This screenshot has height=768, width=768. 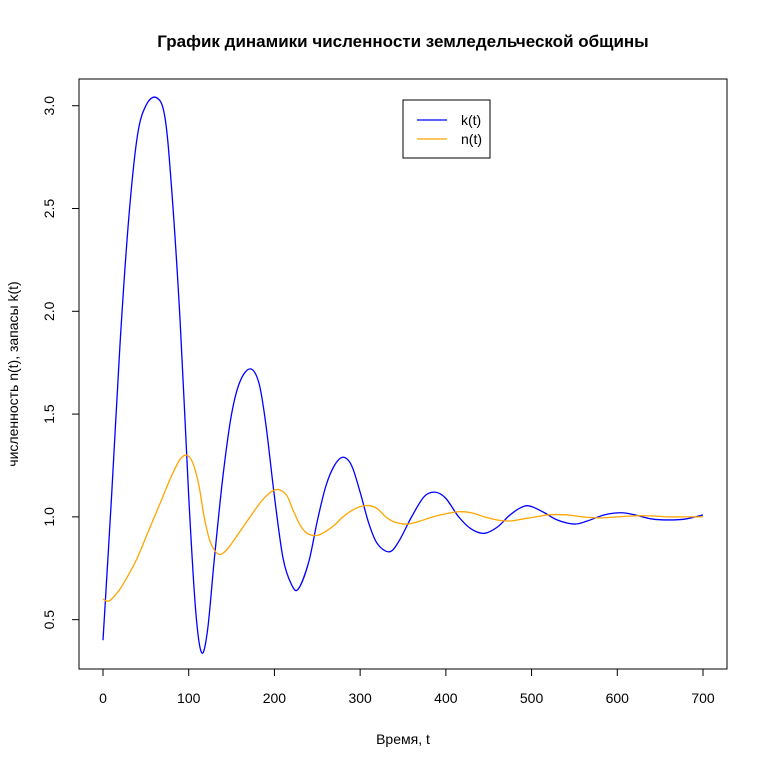 I want to click on x-tick-label: 400, so click(x=446, y=698).